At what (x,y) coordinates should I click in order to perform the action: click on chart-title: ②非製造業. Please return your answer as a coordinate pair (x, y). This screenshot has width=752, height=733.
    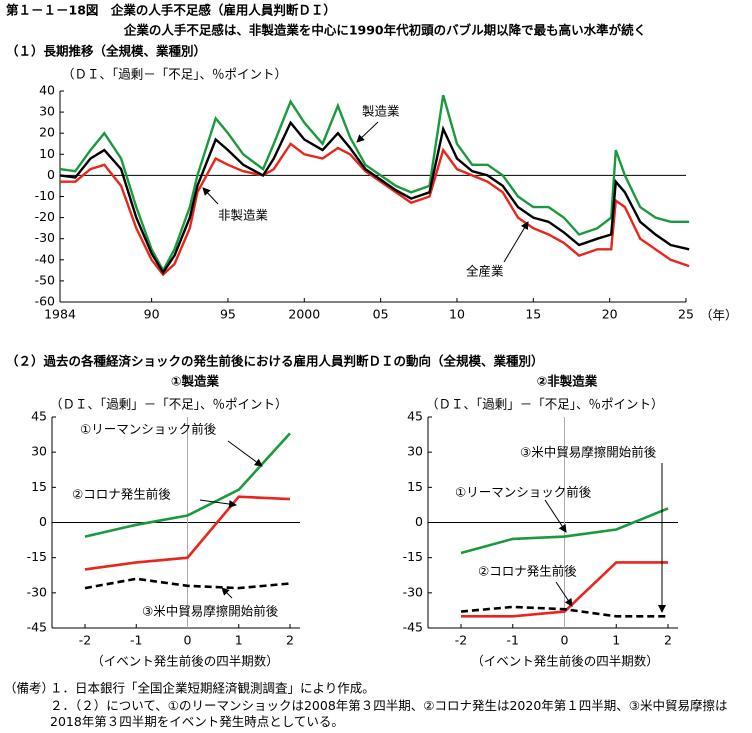
    Looking at the image, I should click on (567, 381).